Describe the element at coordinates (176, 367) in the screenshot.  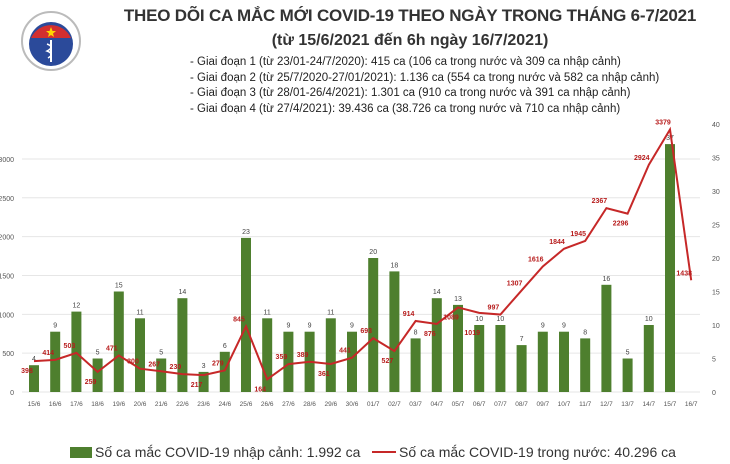
I see `line-data-label: 230` at that location.